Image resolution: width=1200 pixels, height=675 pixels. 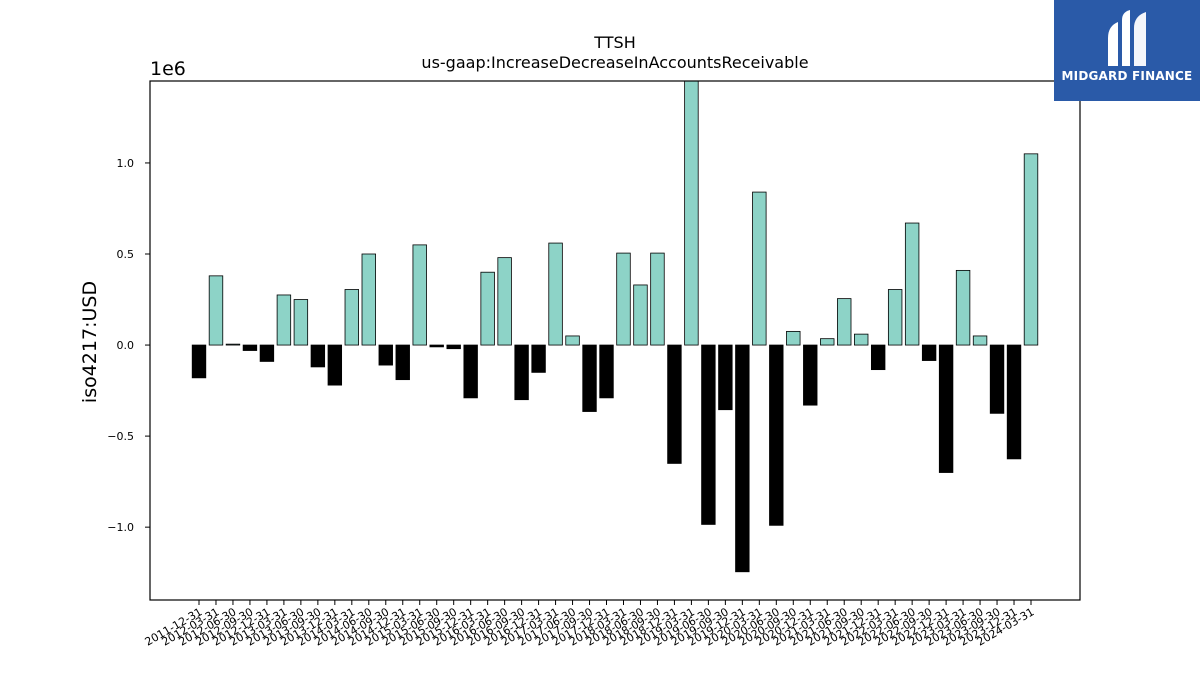 What do you see at coordinates (168, 69) in the screenshot?
I see `y-scale-label: 1e6` at bounding box center [168, 69].